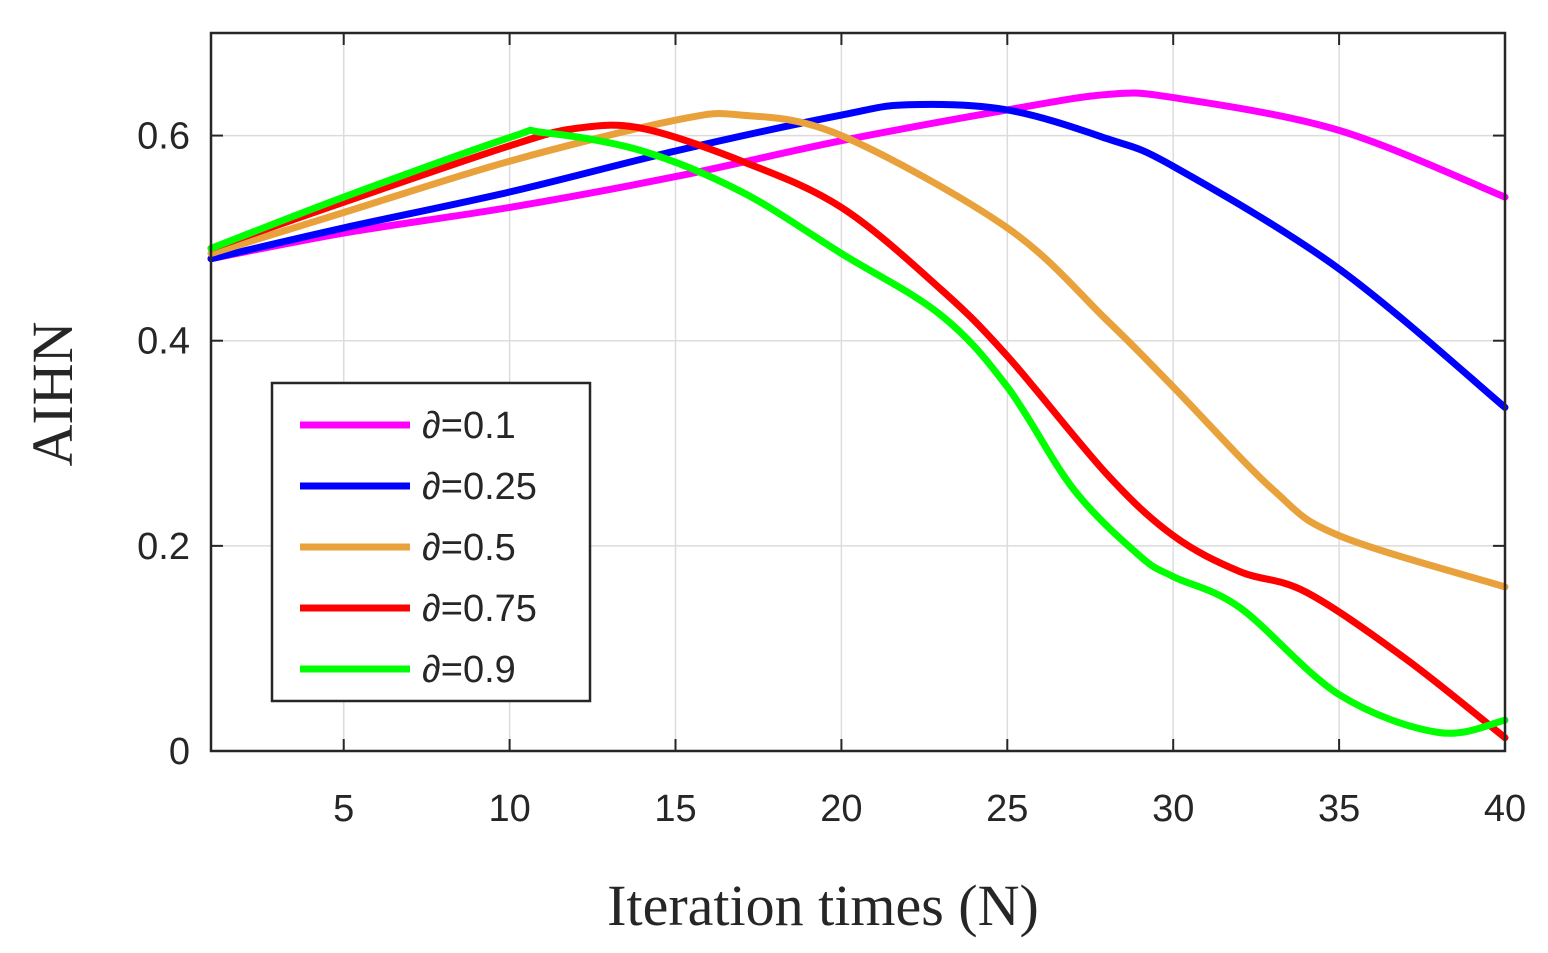 The height and width of the screenshot is (953, 1548). Describe the element at coordinates (1007, 809) in the screenshot. I see `x-tick-label: 25` at that location.